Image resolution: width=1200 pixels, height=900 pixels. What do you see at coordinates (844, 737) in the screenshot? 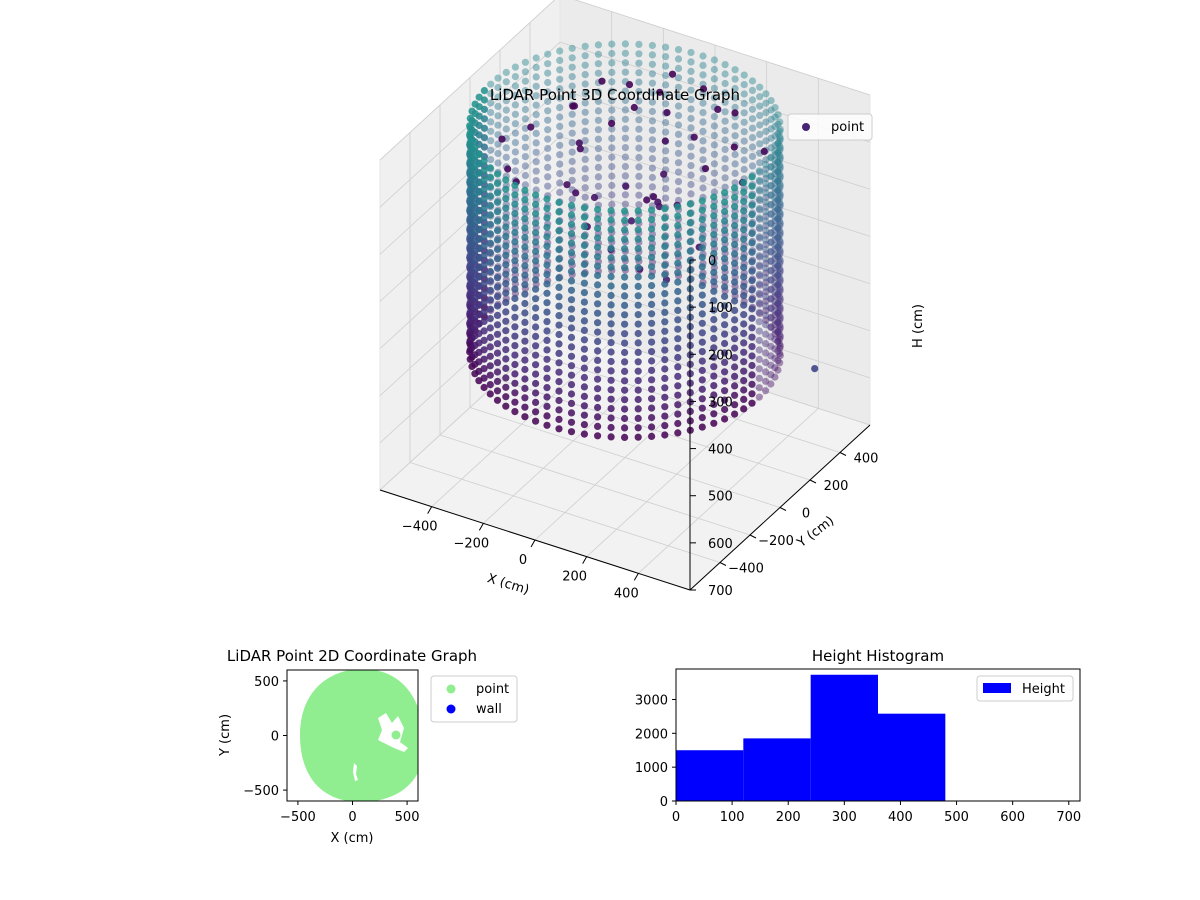
I see `histogram-bar` at bounding box center [844, 737].